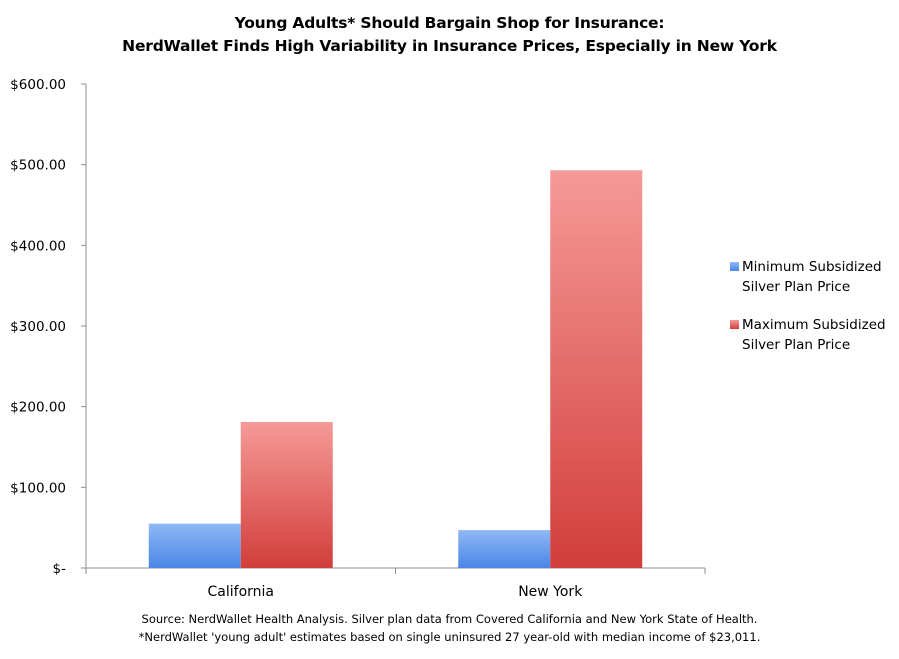  I want to click on x-category-label: California, so click(241, 592).